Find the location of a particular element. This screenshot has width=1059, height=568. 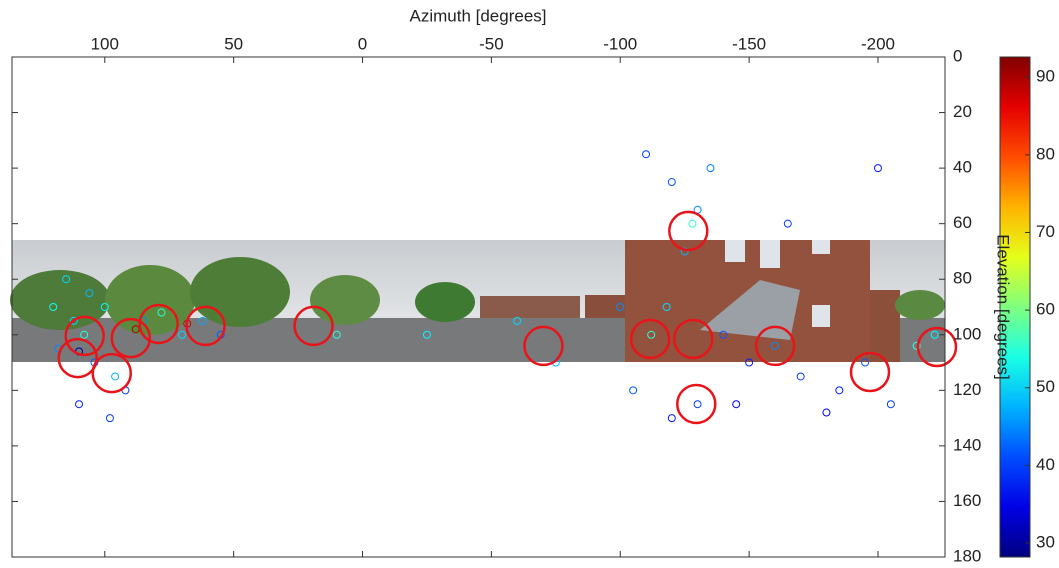

y-tick-label: 100 is located at coordinates (967, 333).